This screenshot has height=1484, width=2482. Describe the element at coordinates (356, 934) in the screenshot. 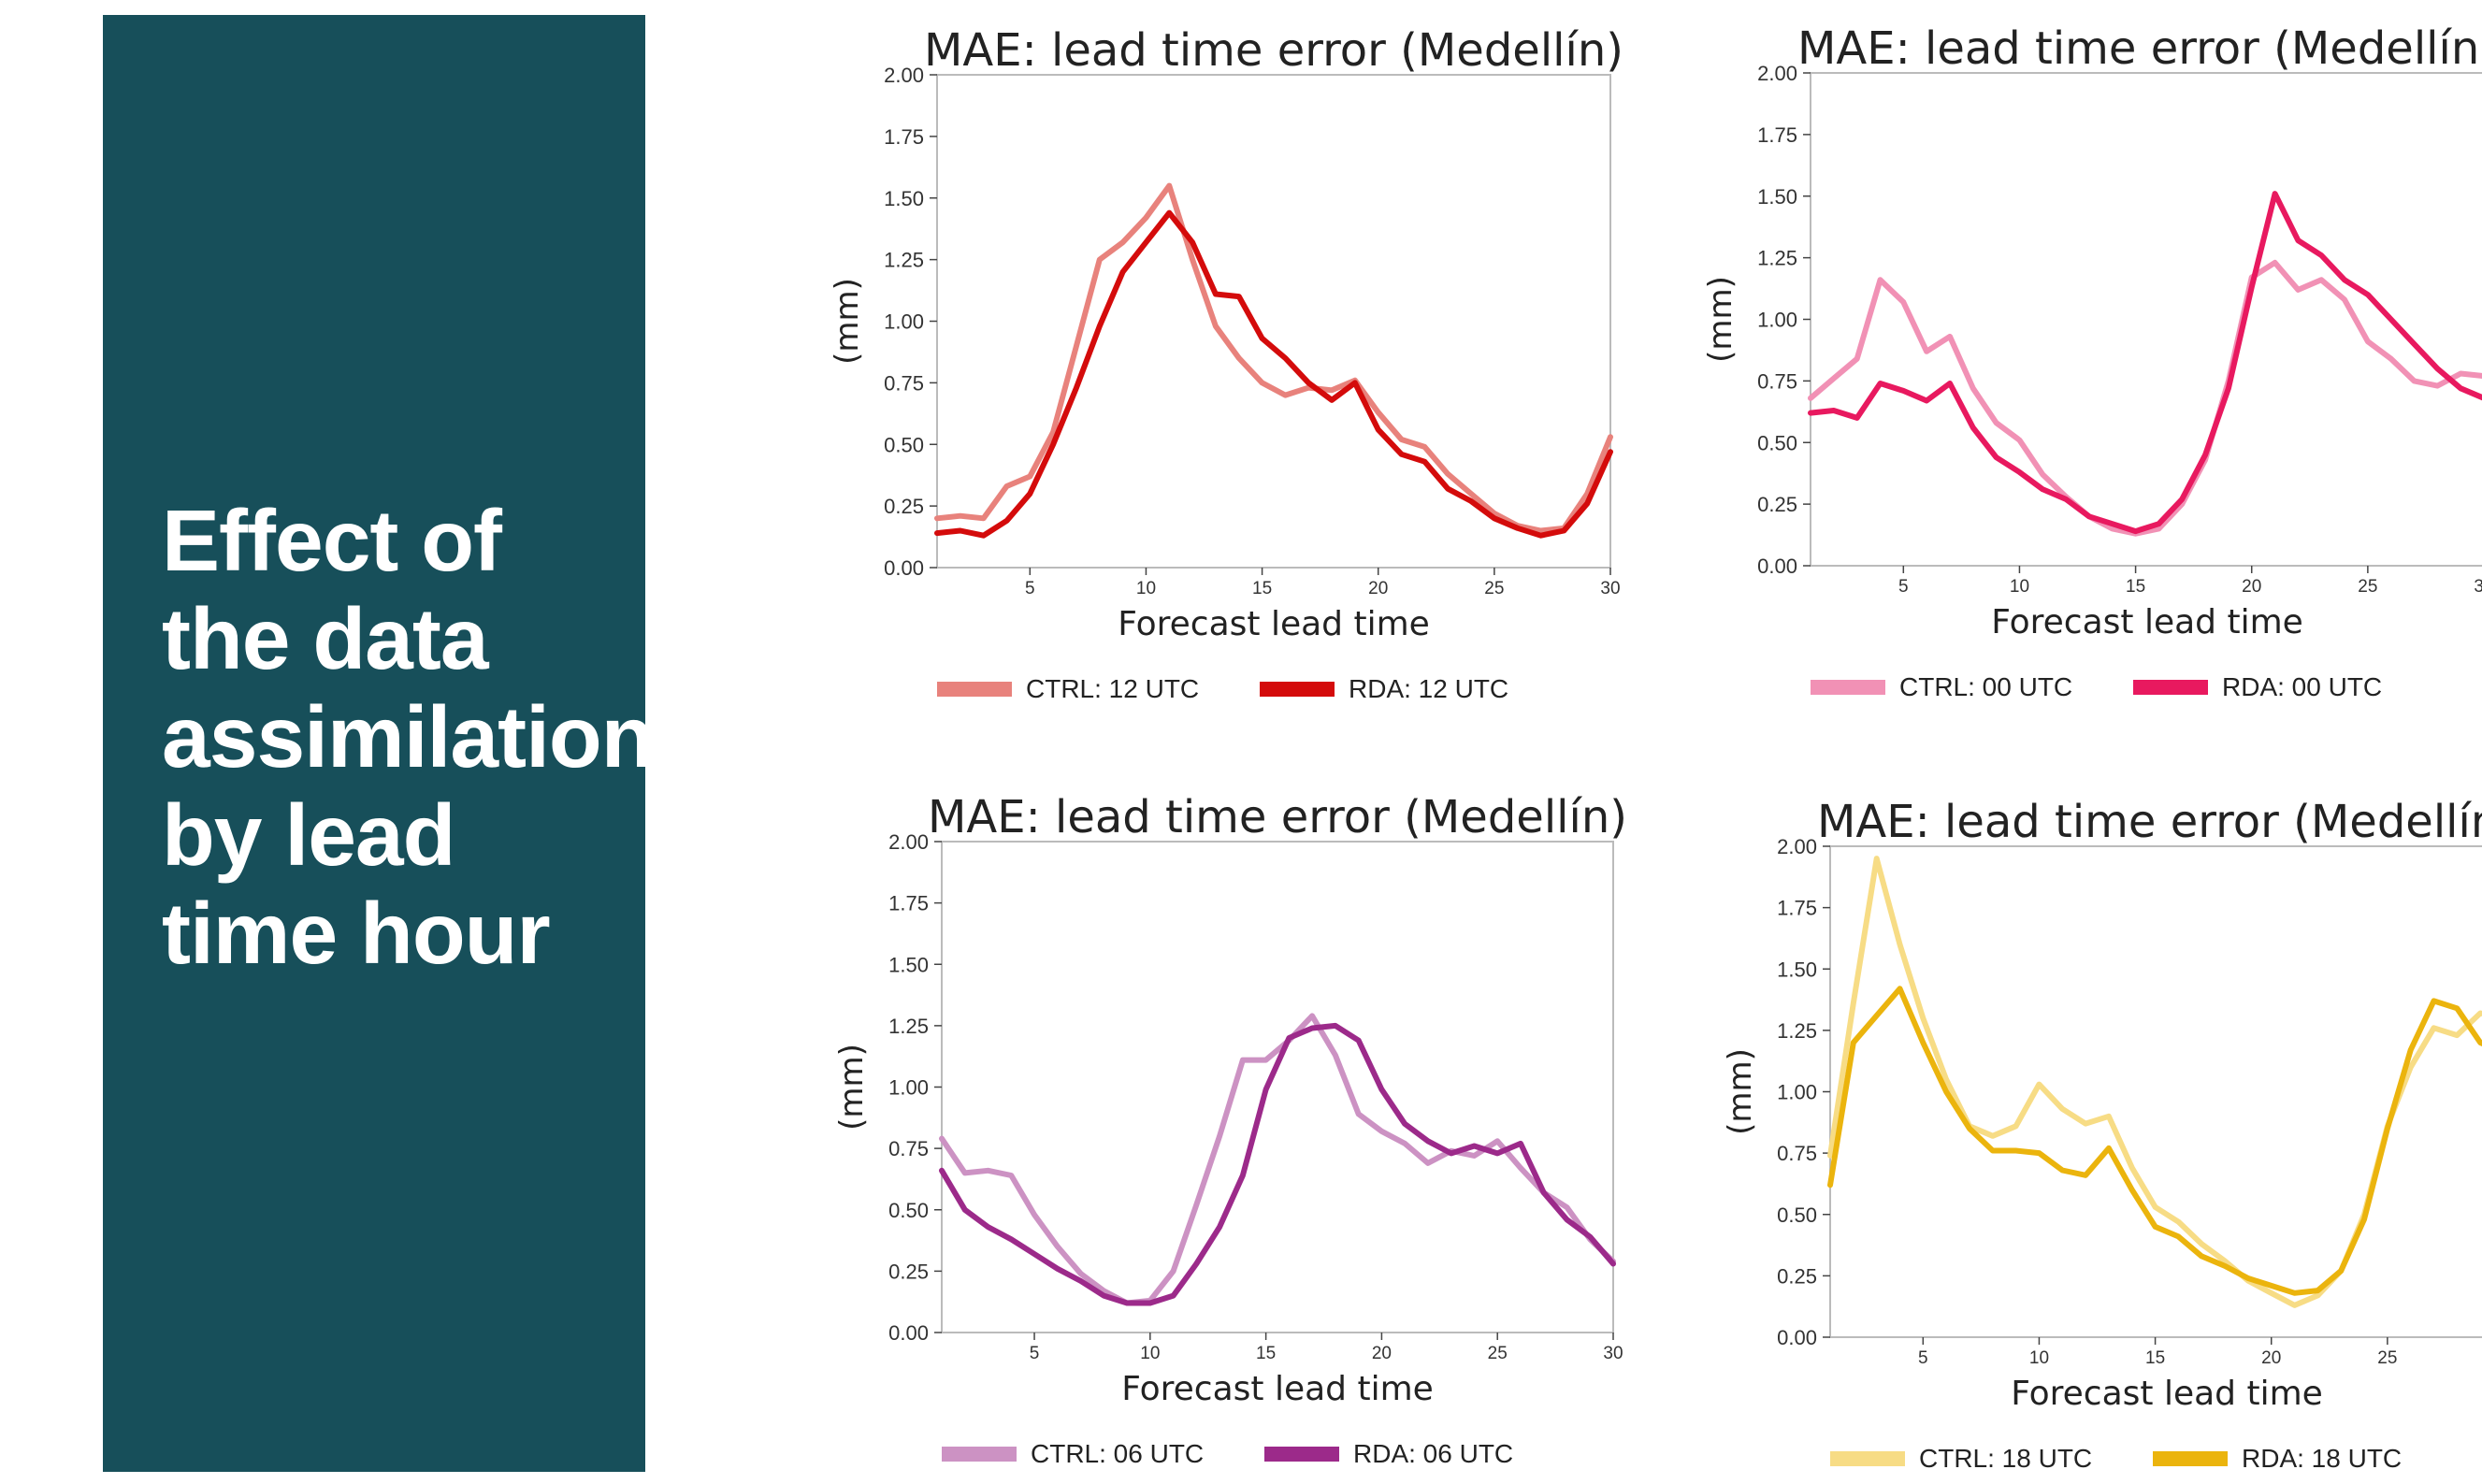

I see `slide-title-line: time hour` at that location.